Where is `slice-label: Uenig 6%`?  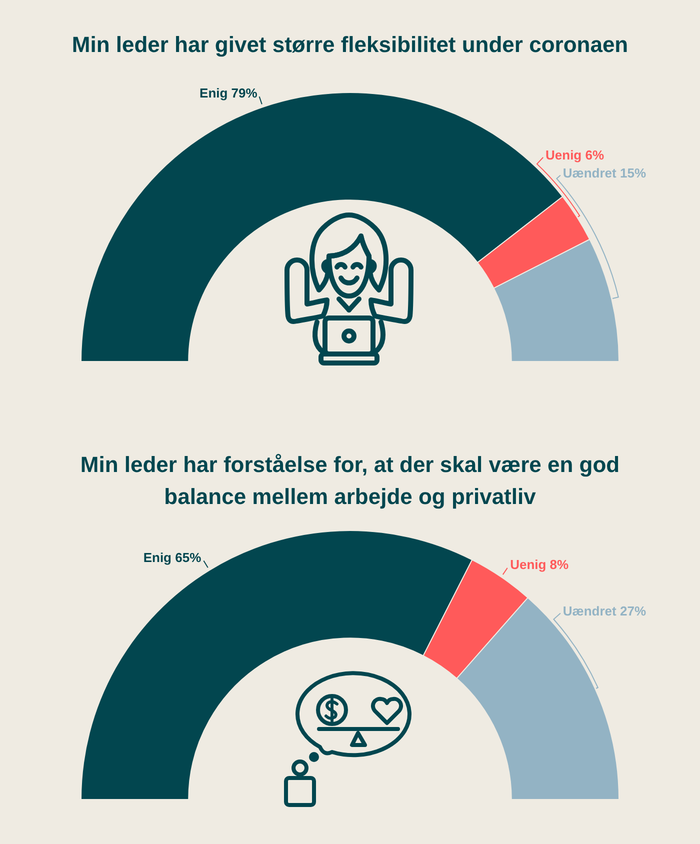 slice-label: Uenig 6% is located at coordinates (575, 155).